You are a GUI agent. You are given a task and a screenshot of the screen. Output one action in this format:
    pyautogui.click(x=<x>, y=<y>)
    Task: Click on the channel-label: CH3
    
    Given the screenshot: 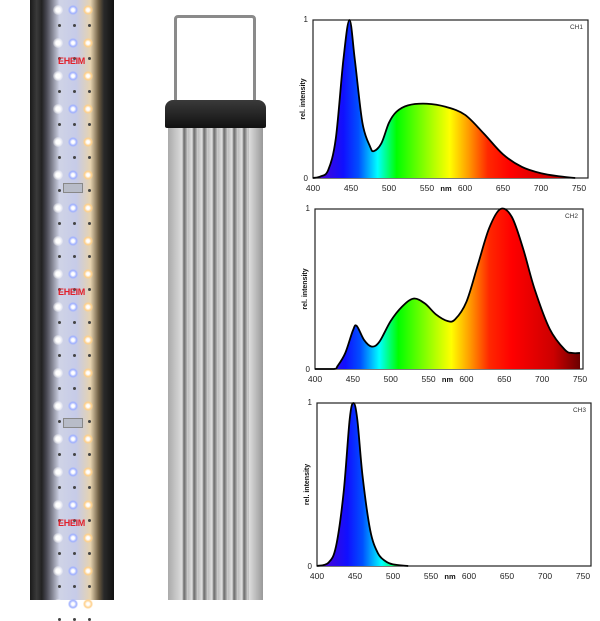 What is the action you would take?
    pyautogui.click(x=579, y=410)
    